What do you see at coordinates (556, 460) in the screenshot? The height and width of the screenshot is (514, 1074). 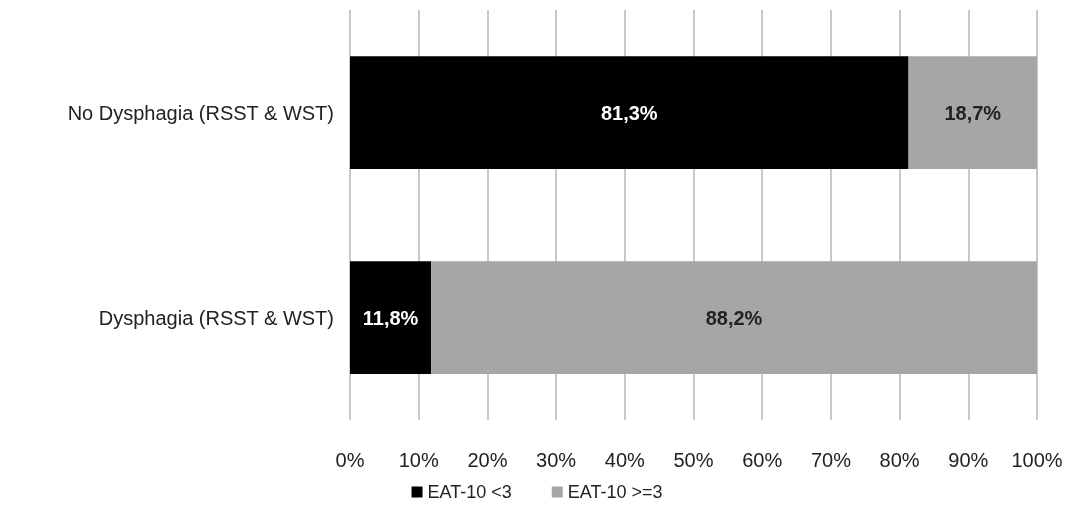 I see `x-tick-label: 30%` at bounding box center [556, 460].